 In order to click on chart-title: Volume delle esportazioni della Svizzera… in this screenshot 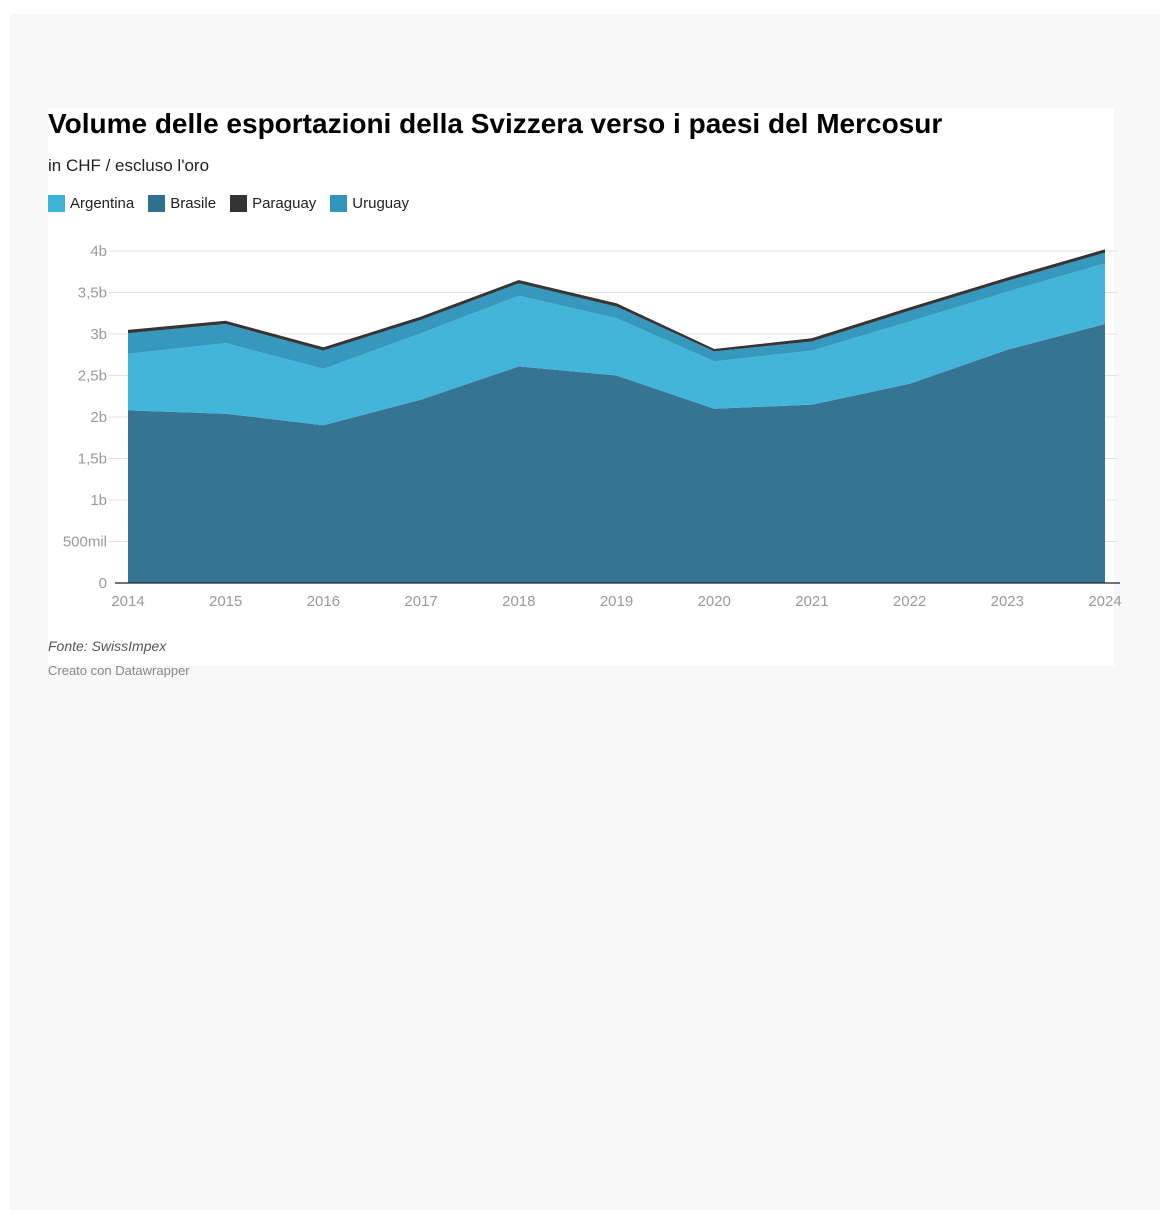, I will do `click(495, 123)`.